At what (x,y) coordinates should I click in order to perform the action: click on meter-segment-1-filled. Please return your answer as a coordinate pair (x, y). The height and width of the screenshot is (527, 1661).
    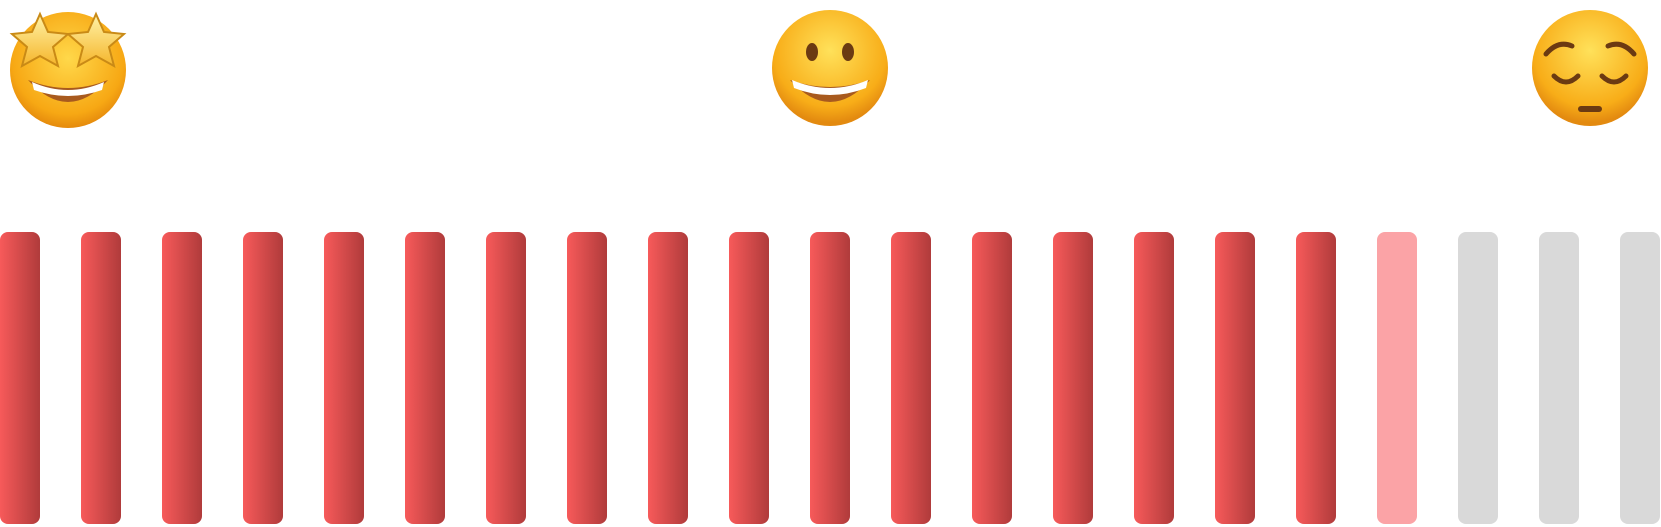
    Looking at the image, I should click on (20, 378).